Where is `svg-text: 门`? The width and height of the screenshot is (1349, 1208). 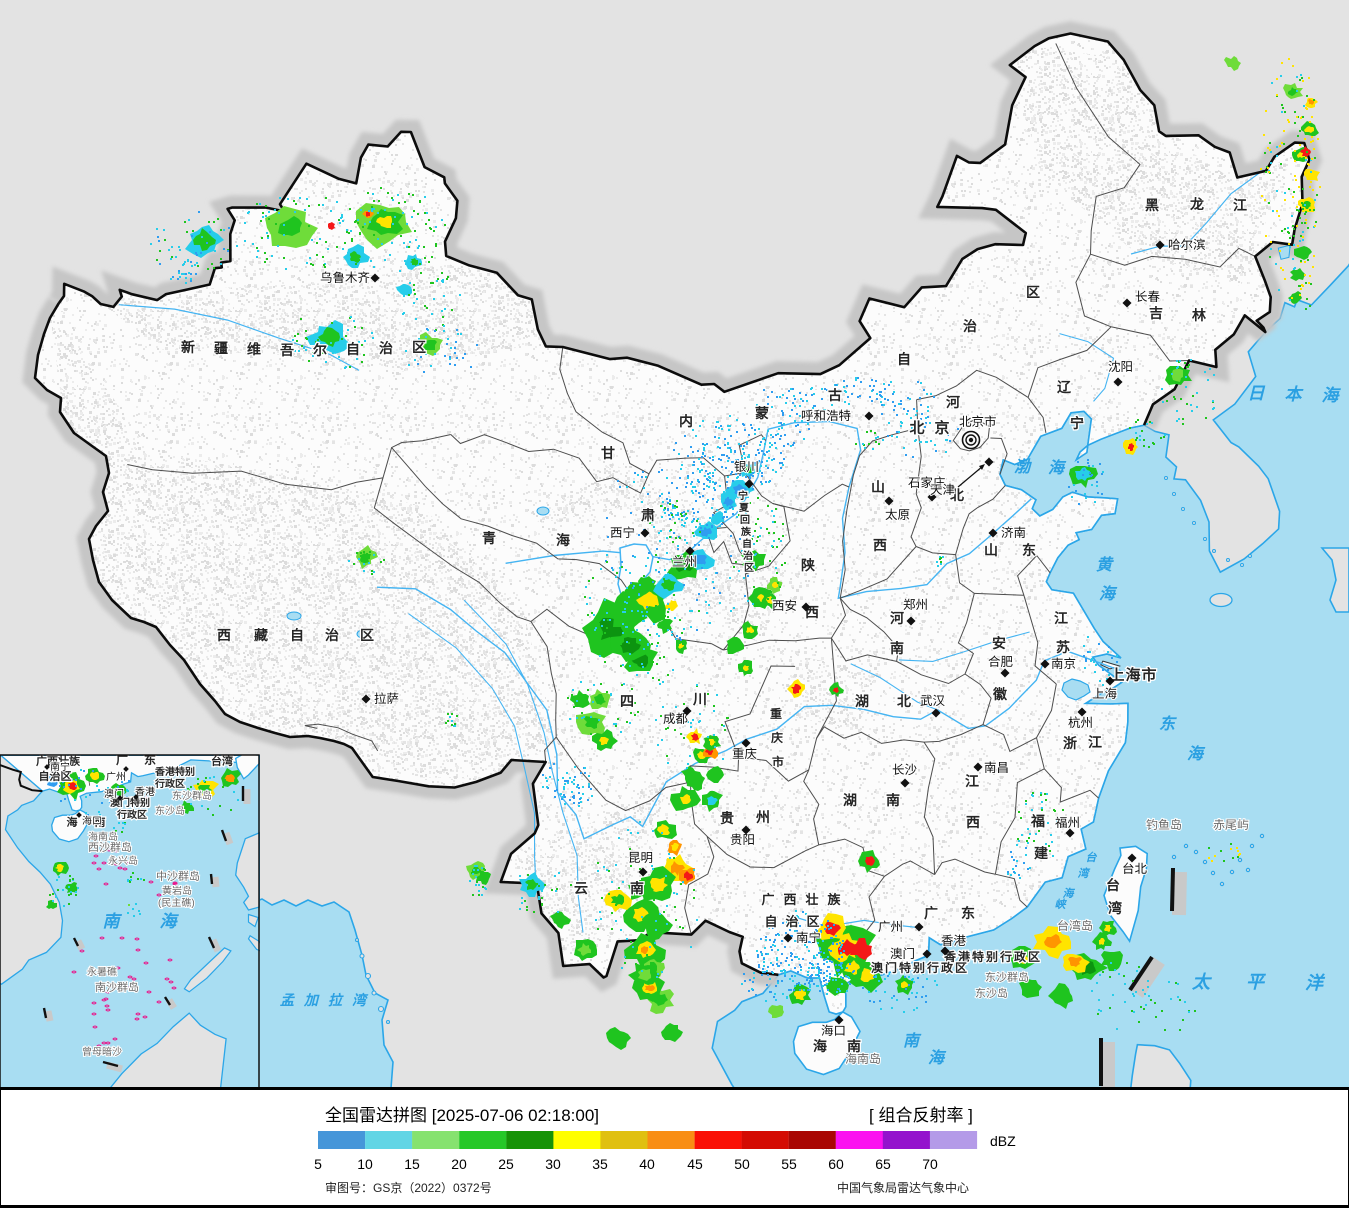 svg-text: 门 is located at coordinates (891, 968).